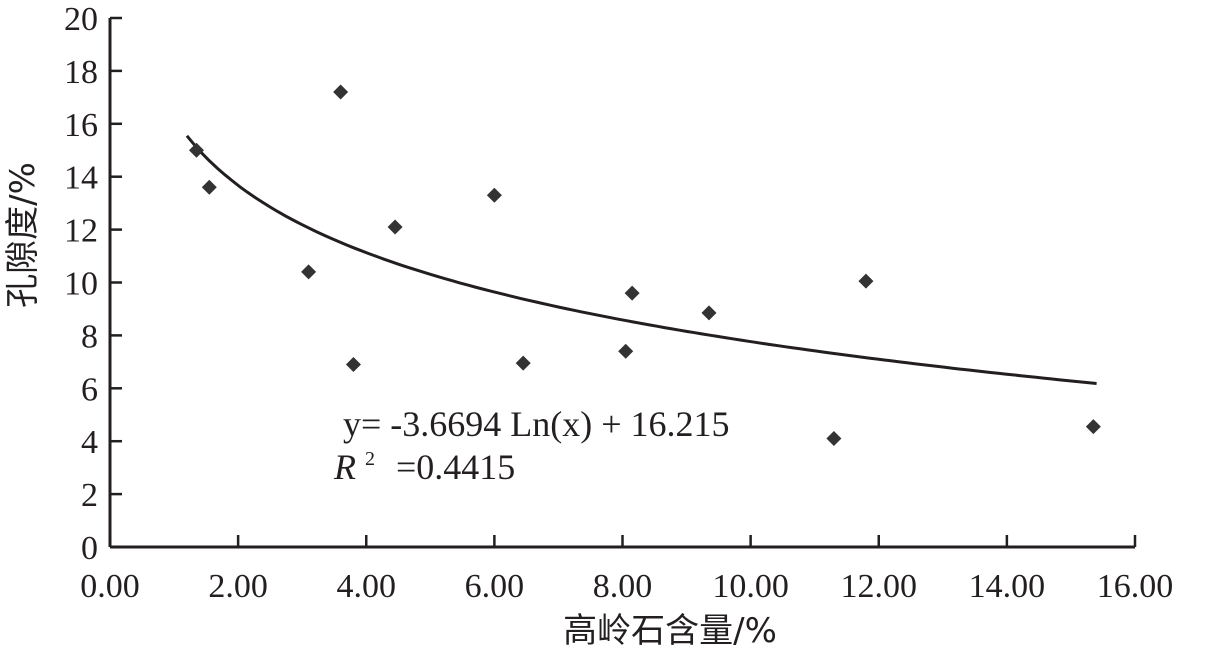 This screenshot has height=648, width=1230. Describe the element at coordinates (455, 467) in the screenshot. I see `r-squared-value: =0.4415` at that location.